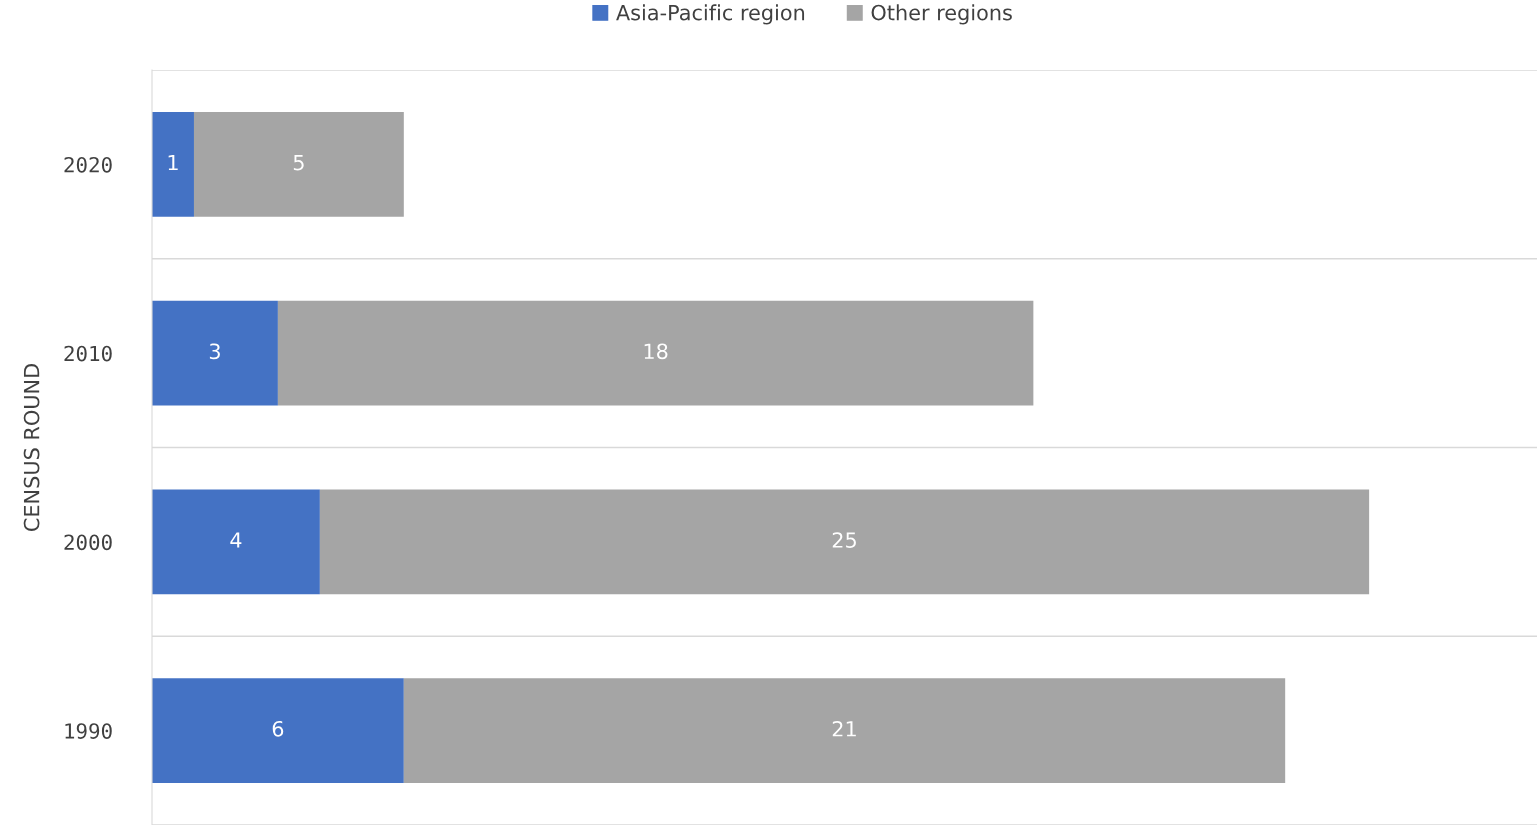  I want to click on data-label: 4, so click(236, 540).